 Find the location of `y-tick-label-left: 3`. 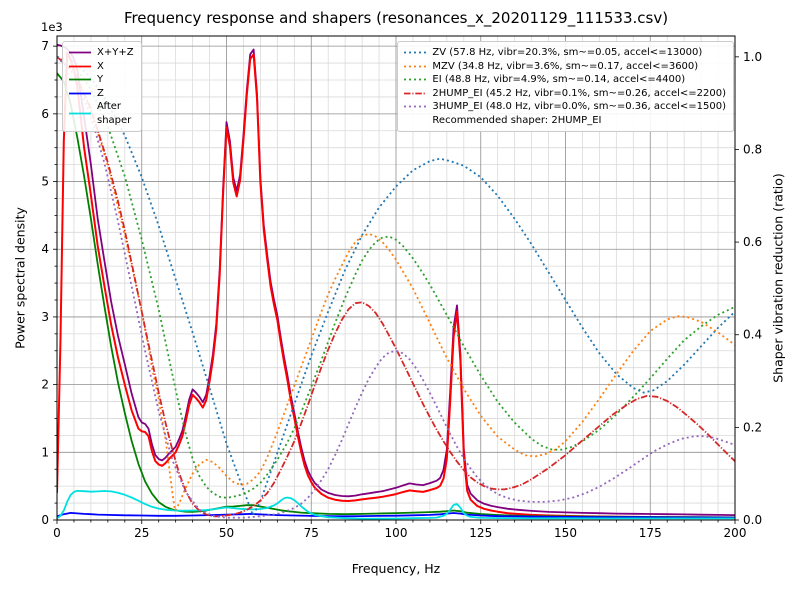

y-tick-label-left: 3 is located at coordinates (45, 317).